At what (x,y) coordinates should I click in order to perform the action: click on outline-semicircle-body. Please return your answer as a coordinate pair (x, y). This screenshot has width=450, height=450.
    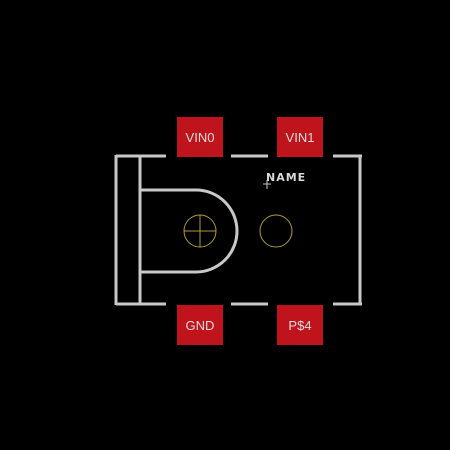
    Looking at the image, I should click on (190, 231).